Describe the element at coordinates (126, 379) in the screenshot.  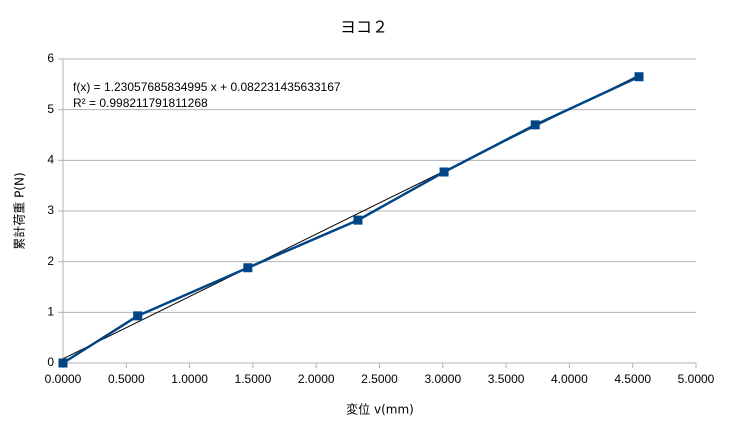
I see `x-tick-label: 0.5000` at that location.